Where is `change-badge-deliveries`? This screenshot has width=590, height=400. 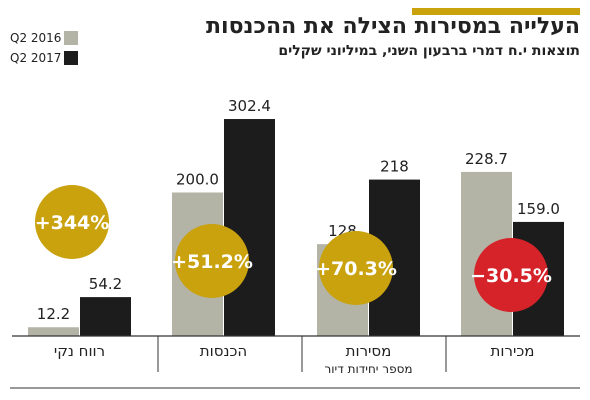
change-badge-deliveries is located at coordinates (356, 268).